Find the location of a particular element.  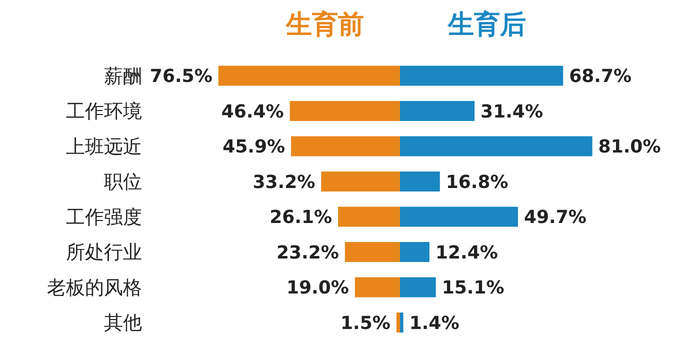

y-tick-label: 老板的风格 is located at coordinates (94, 287).